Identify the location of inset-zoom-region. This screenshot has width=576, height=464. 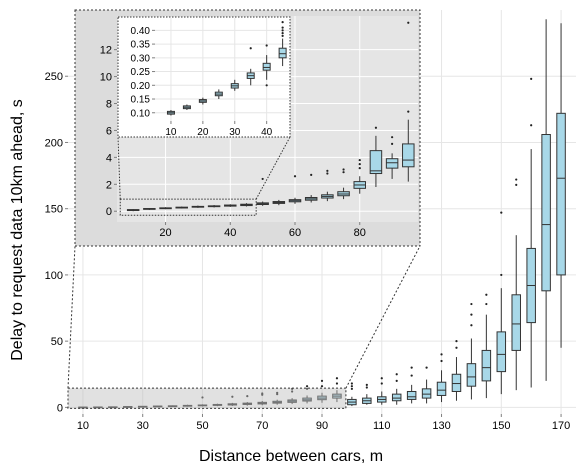
(188, 207).